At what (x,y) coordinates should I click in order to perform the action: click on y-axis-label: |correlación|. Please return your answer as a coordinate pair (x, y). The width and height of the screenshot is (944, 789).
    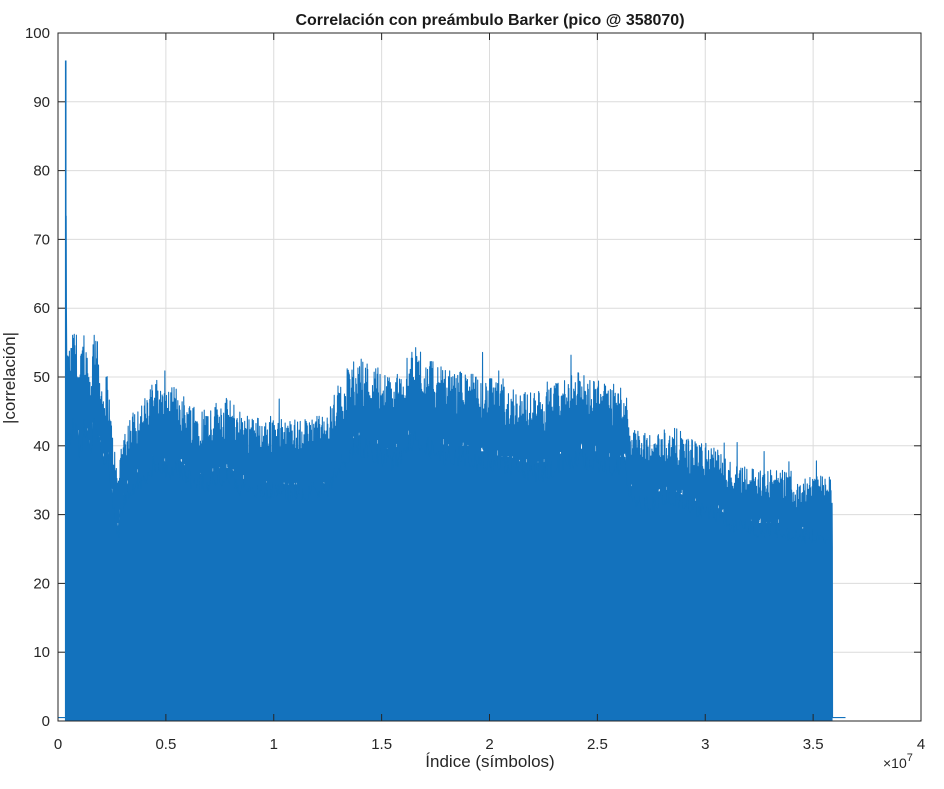
    Looking at the image, I should click on (9, 378).